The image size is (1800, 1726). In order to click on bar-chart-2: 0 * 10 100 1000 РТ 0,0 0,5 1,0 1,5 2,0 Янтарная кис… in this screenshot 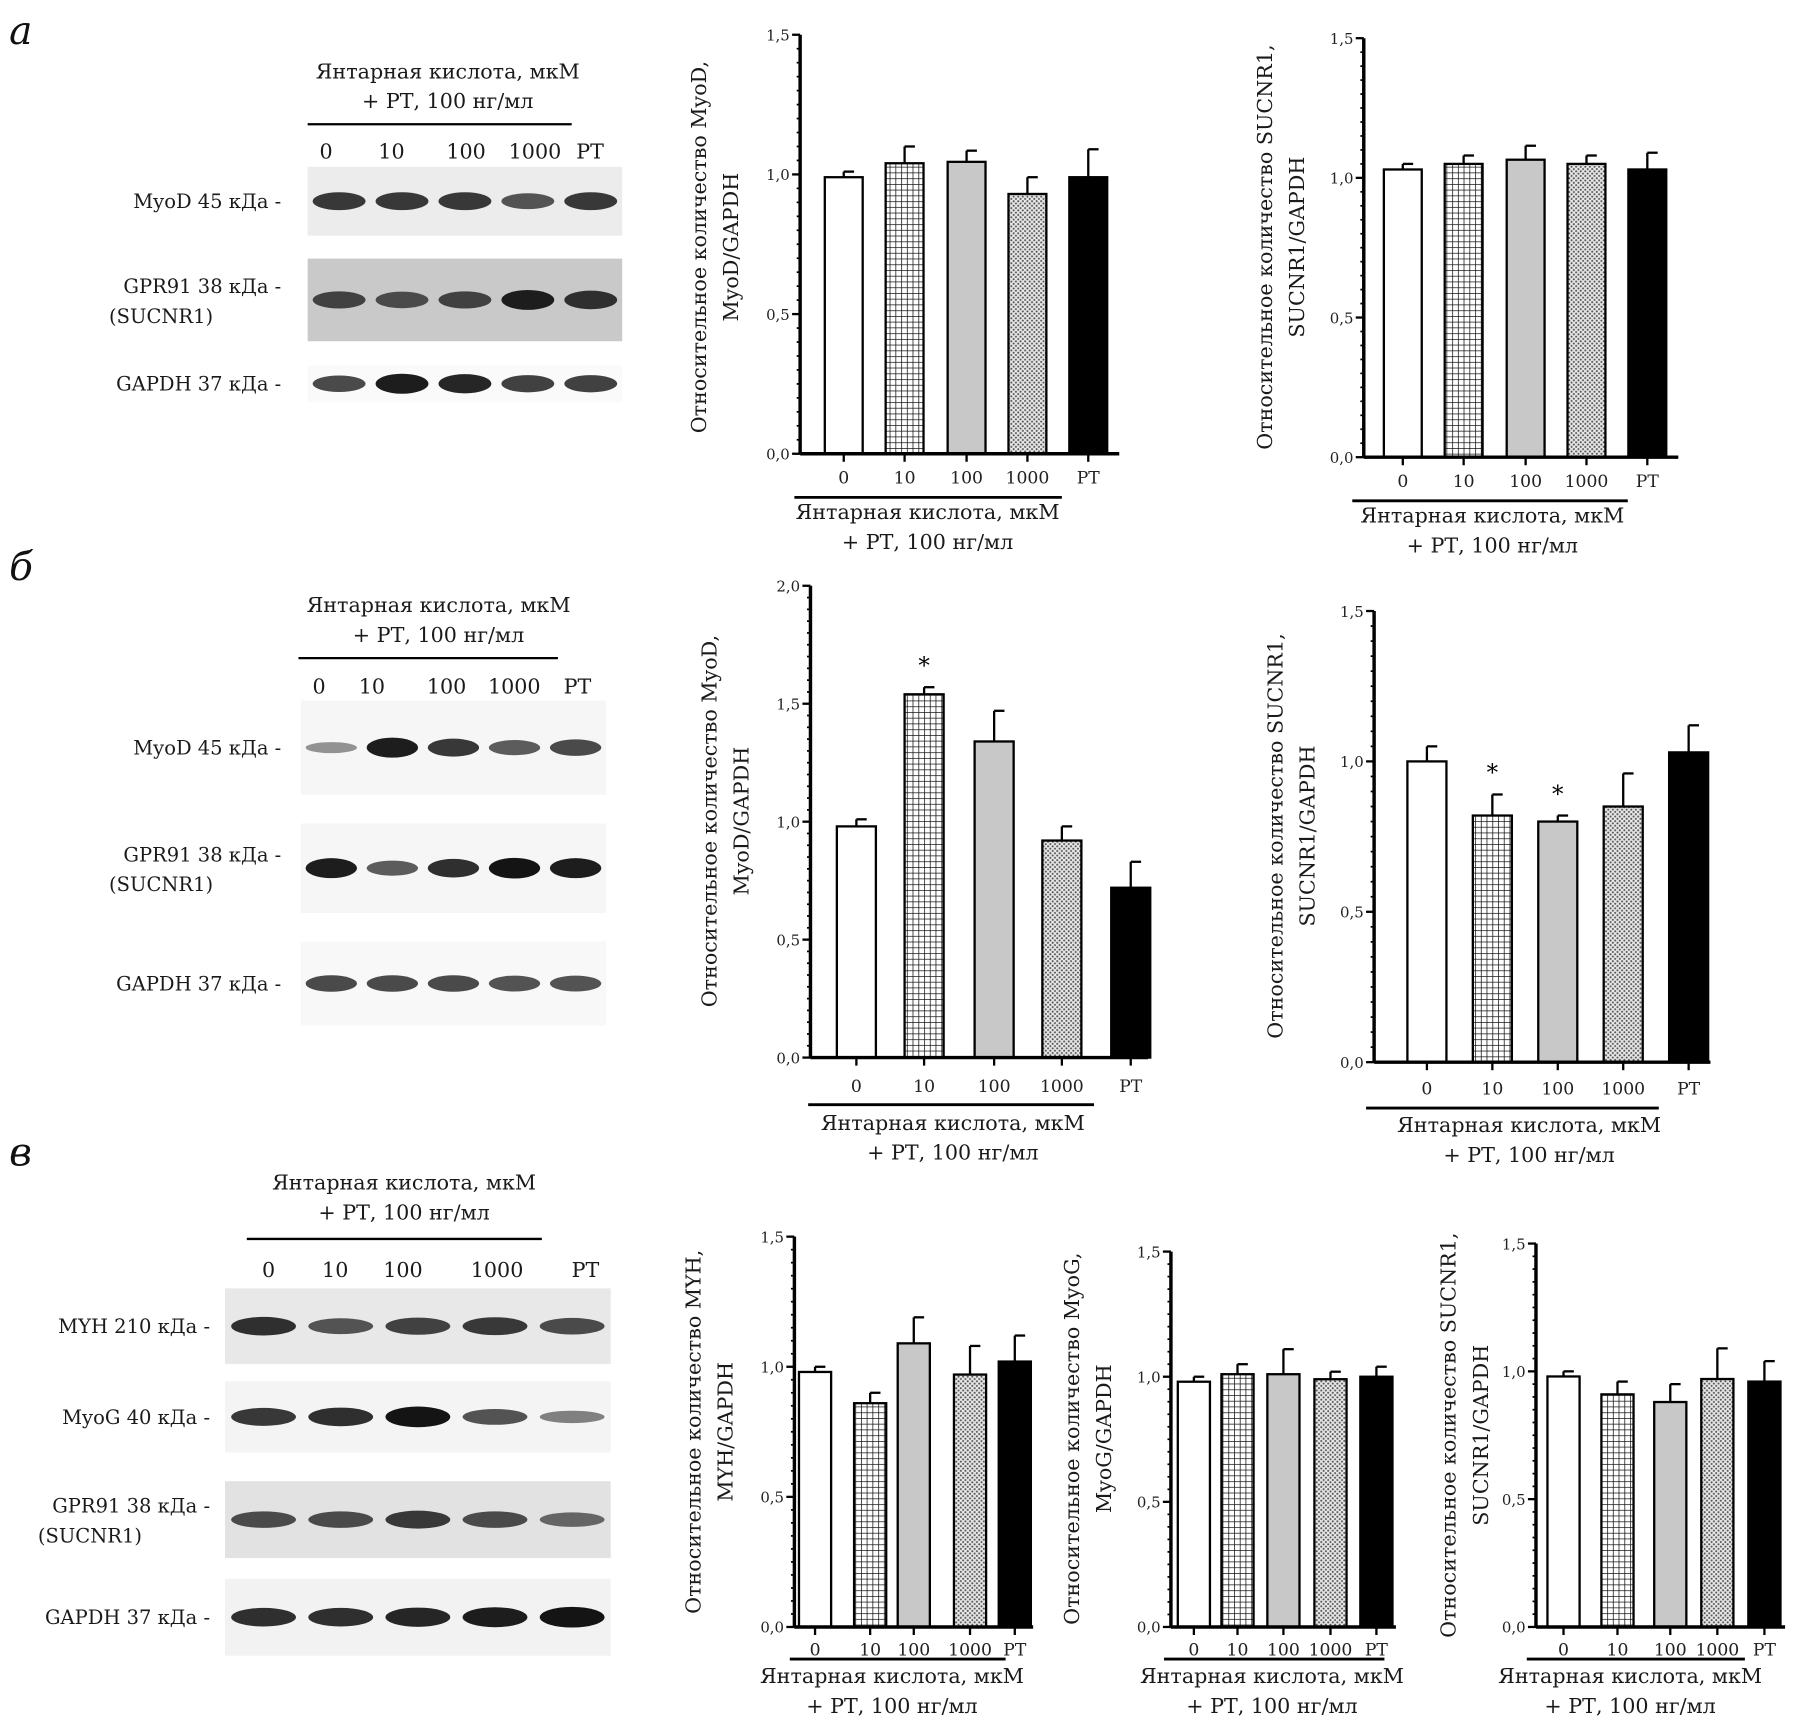, I will do `click(924, 871)`.